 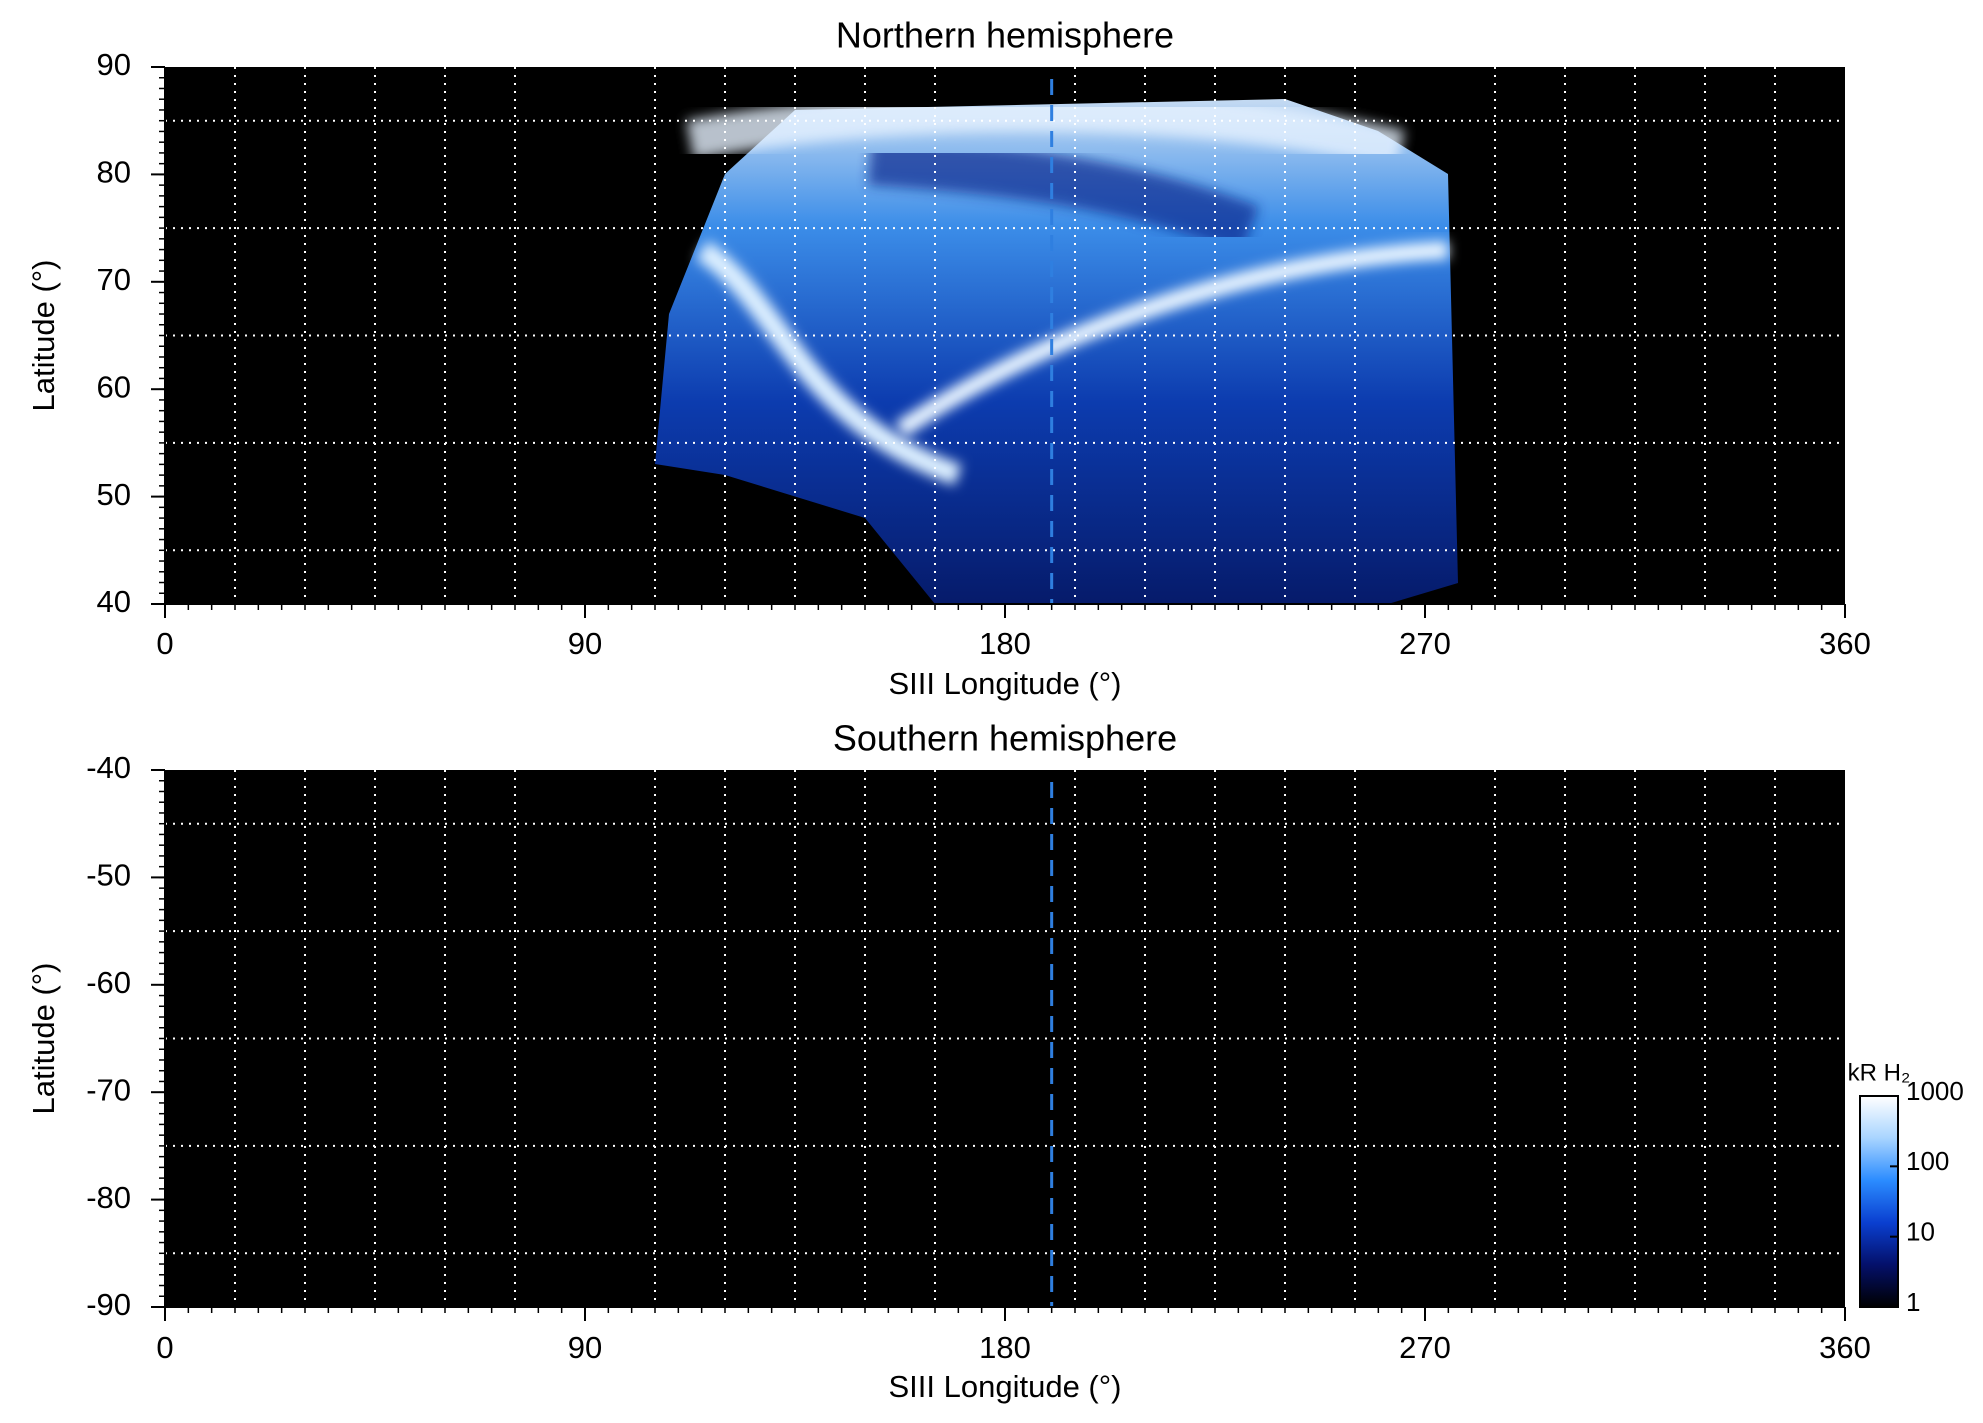 What do you see at coordinates (114, 172) in the screenshot?
I see `y-tick-label: 80` at bounding box center [114, 172].